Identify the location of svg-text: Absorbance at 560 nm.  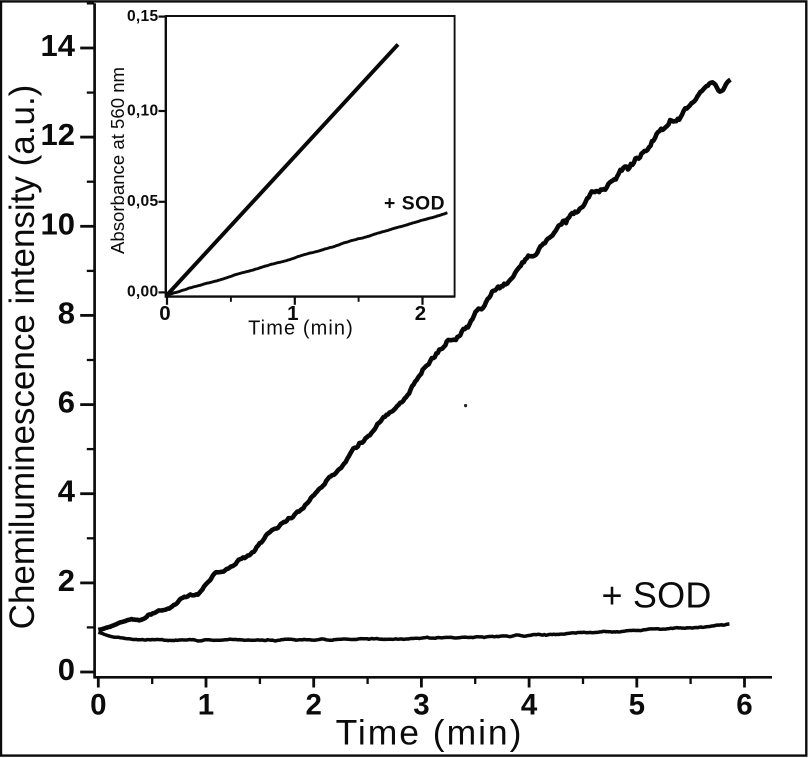
(117, 160).